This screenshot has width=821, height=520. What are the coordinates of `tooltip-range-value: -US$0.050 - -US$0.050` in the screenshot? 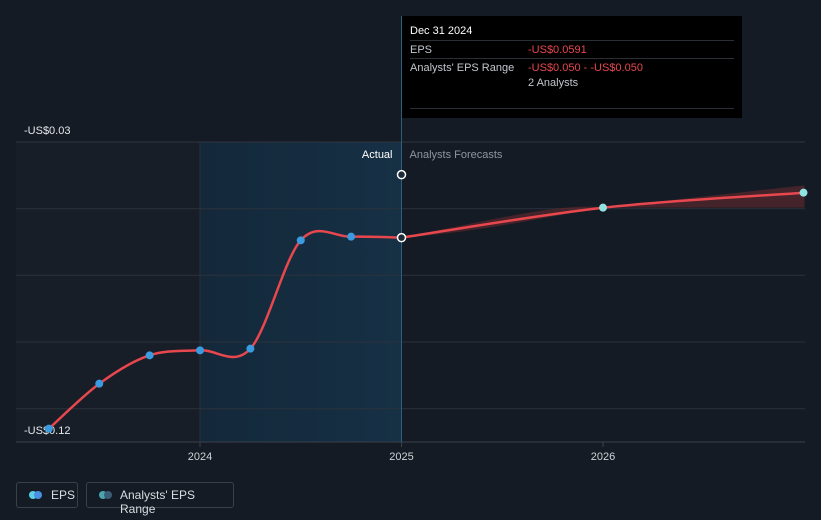 It's located at (585, 68).